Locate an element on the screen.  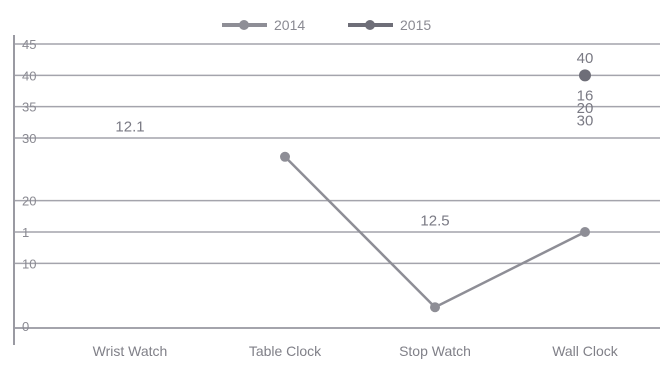
y-tick-label: 10 is located at coordinates (29, 263).